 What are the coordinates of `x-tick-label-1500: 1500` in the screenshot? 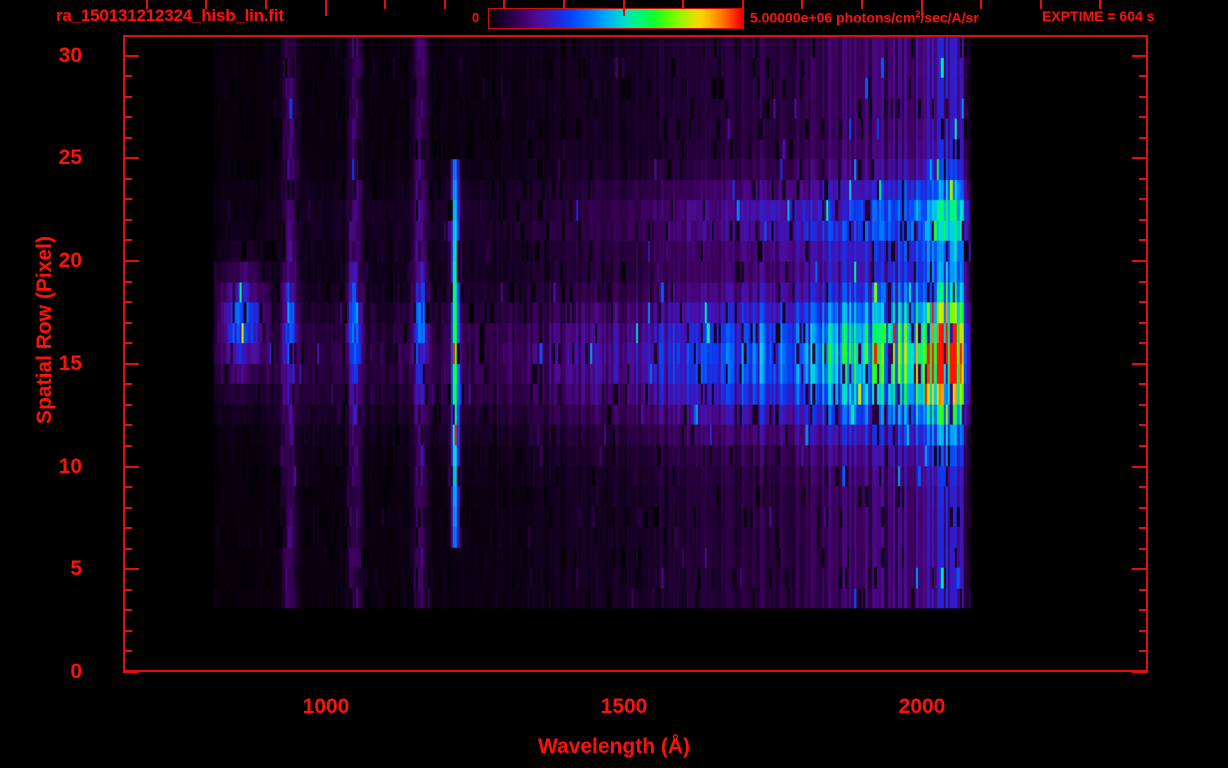 It's located at (624, 706).